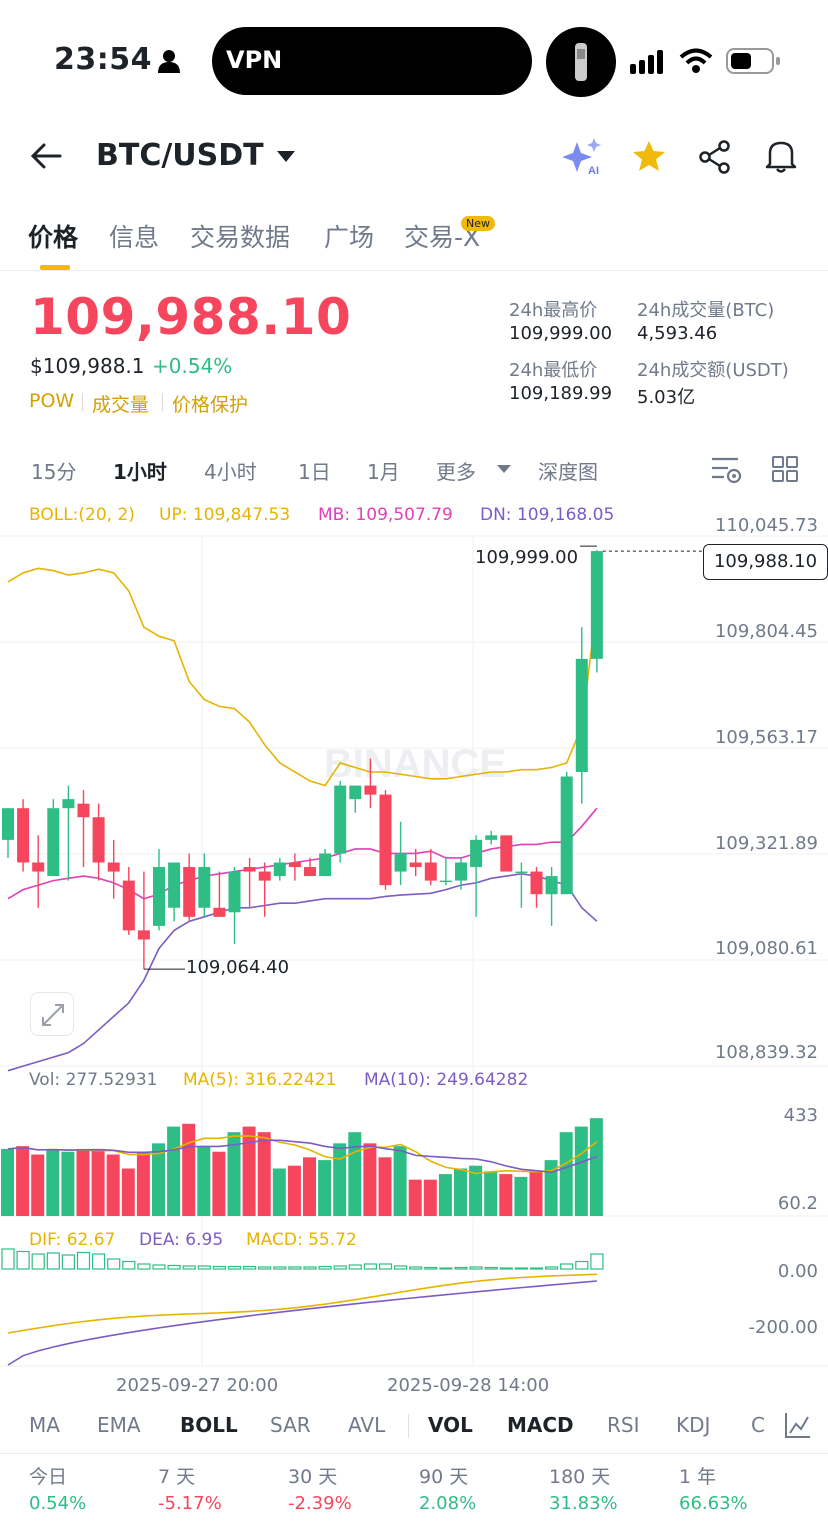 This screenshot has height=1530, width=828. What do you see at coordinates (696, 60) in the screenshot?
I see `wifi-icon` at bounding box center [696, 60].